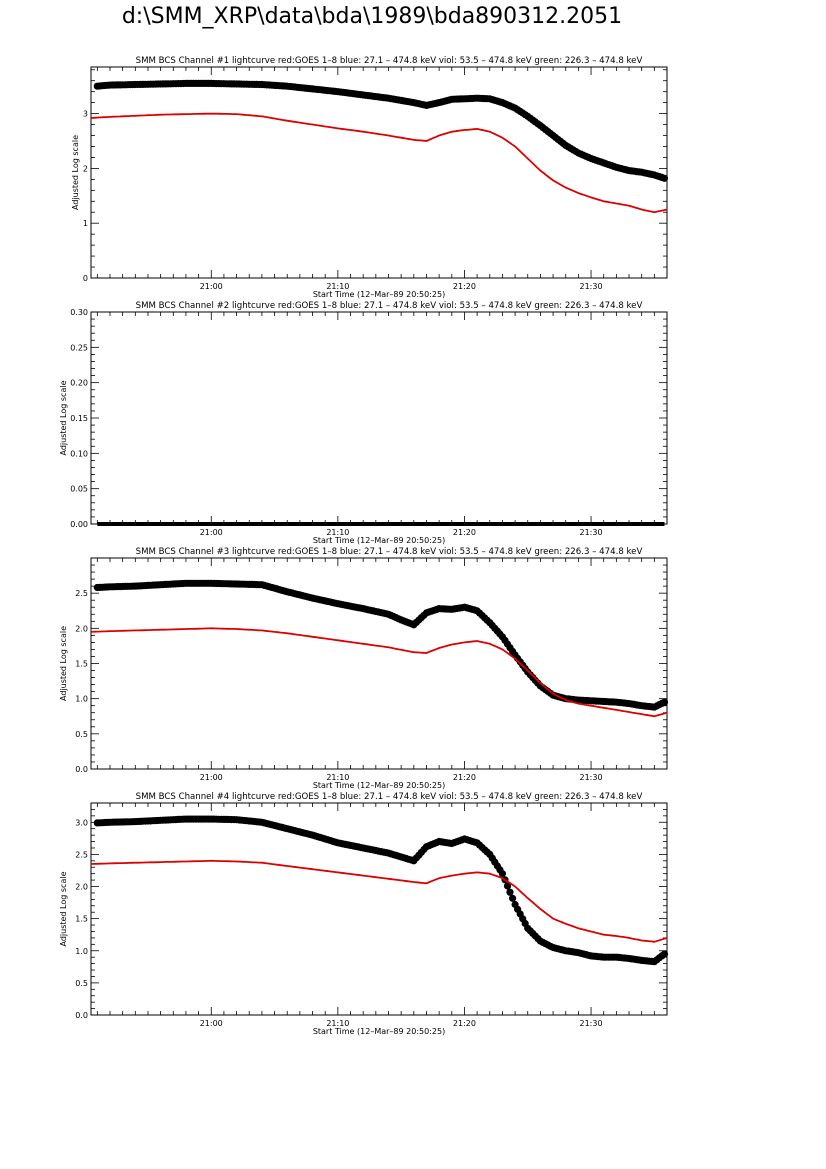  What do you see at coordinates (79, 453) in the screenshot?
I see `y-tick-label: 0.10` at bounding box center [79, 453].